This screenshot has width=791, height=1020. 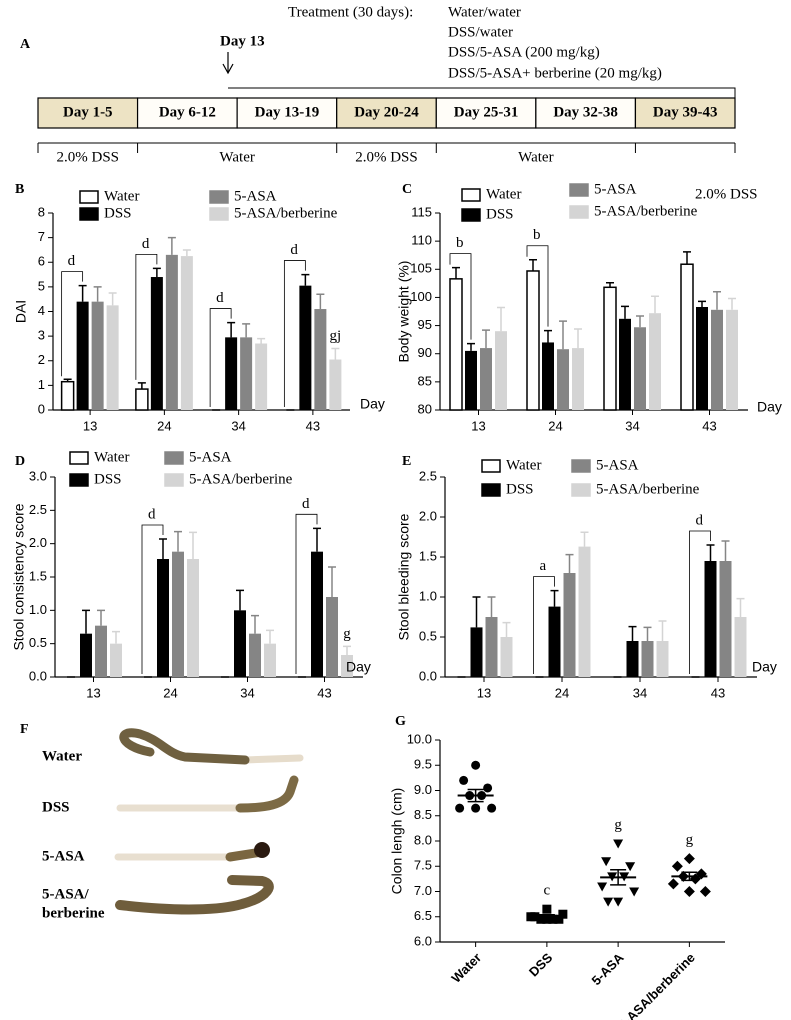 I want to click on y-tick-label: 2.5, so click(x=38, y=509).